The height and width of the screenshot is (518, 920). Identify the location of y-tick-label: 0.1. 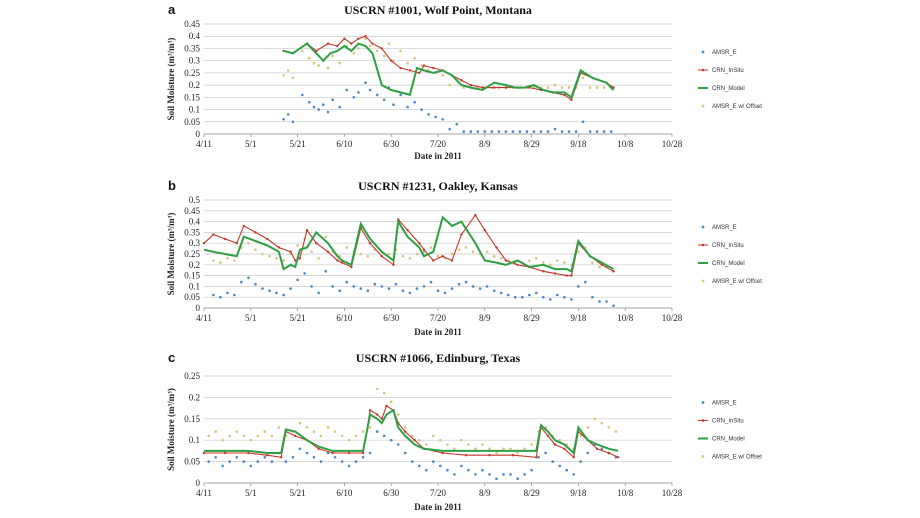
(194, 286).